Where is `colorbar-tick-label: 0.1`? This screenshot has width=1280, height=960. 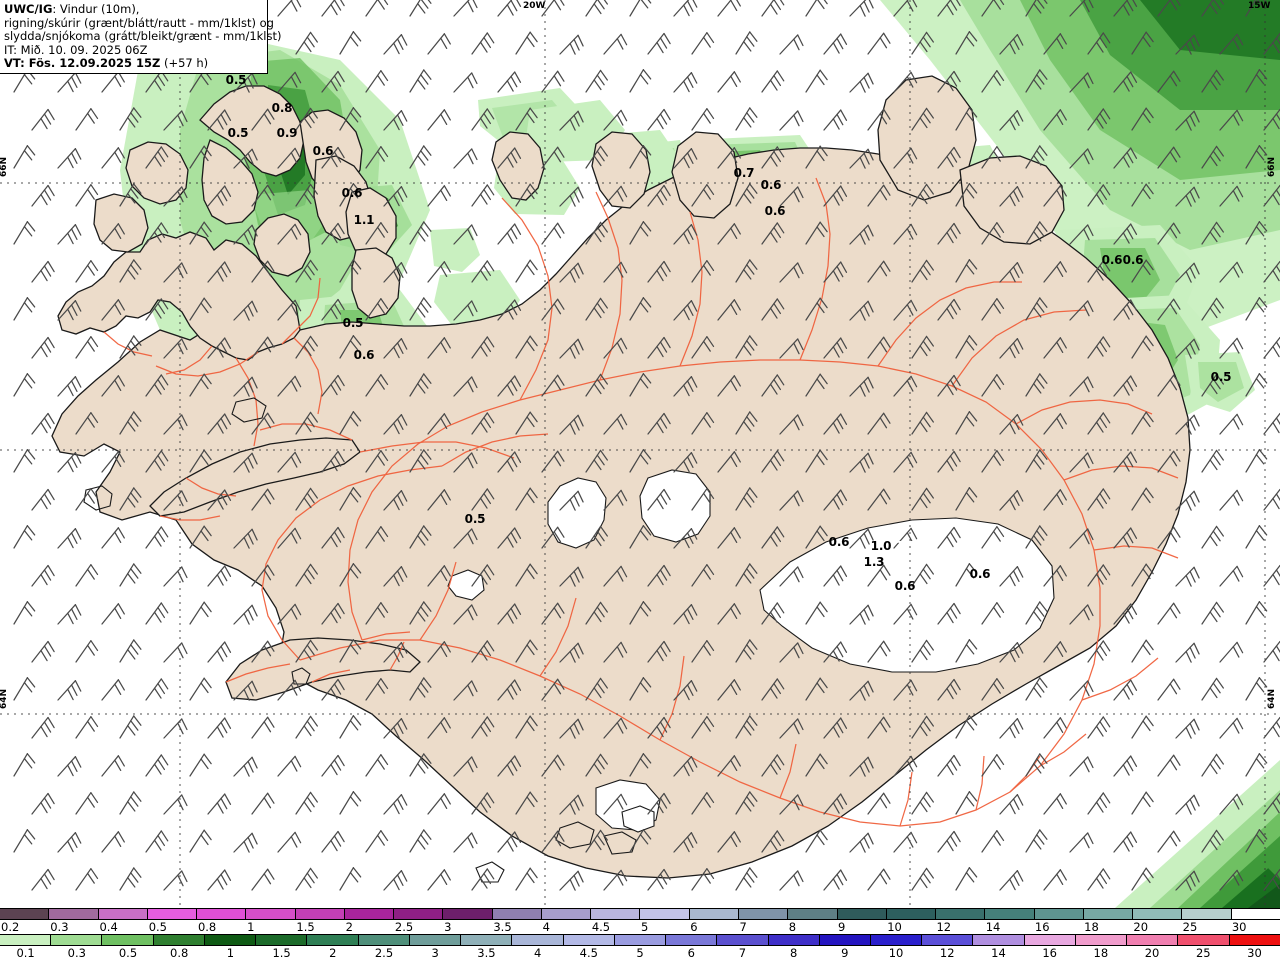
colorbar-tick-label: 0.1 is located at coordinates (25, 953).